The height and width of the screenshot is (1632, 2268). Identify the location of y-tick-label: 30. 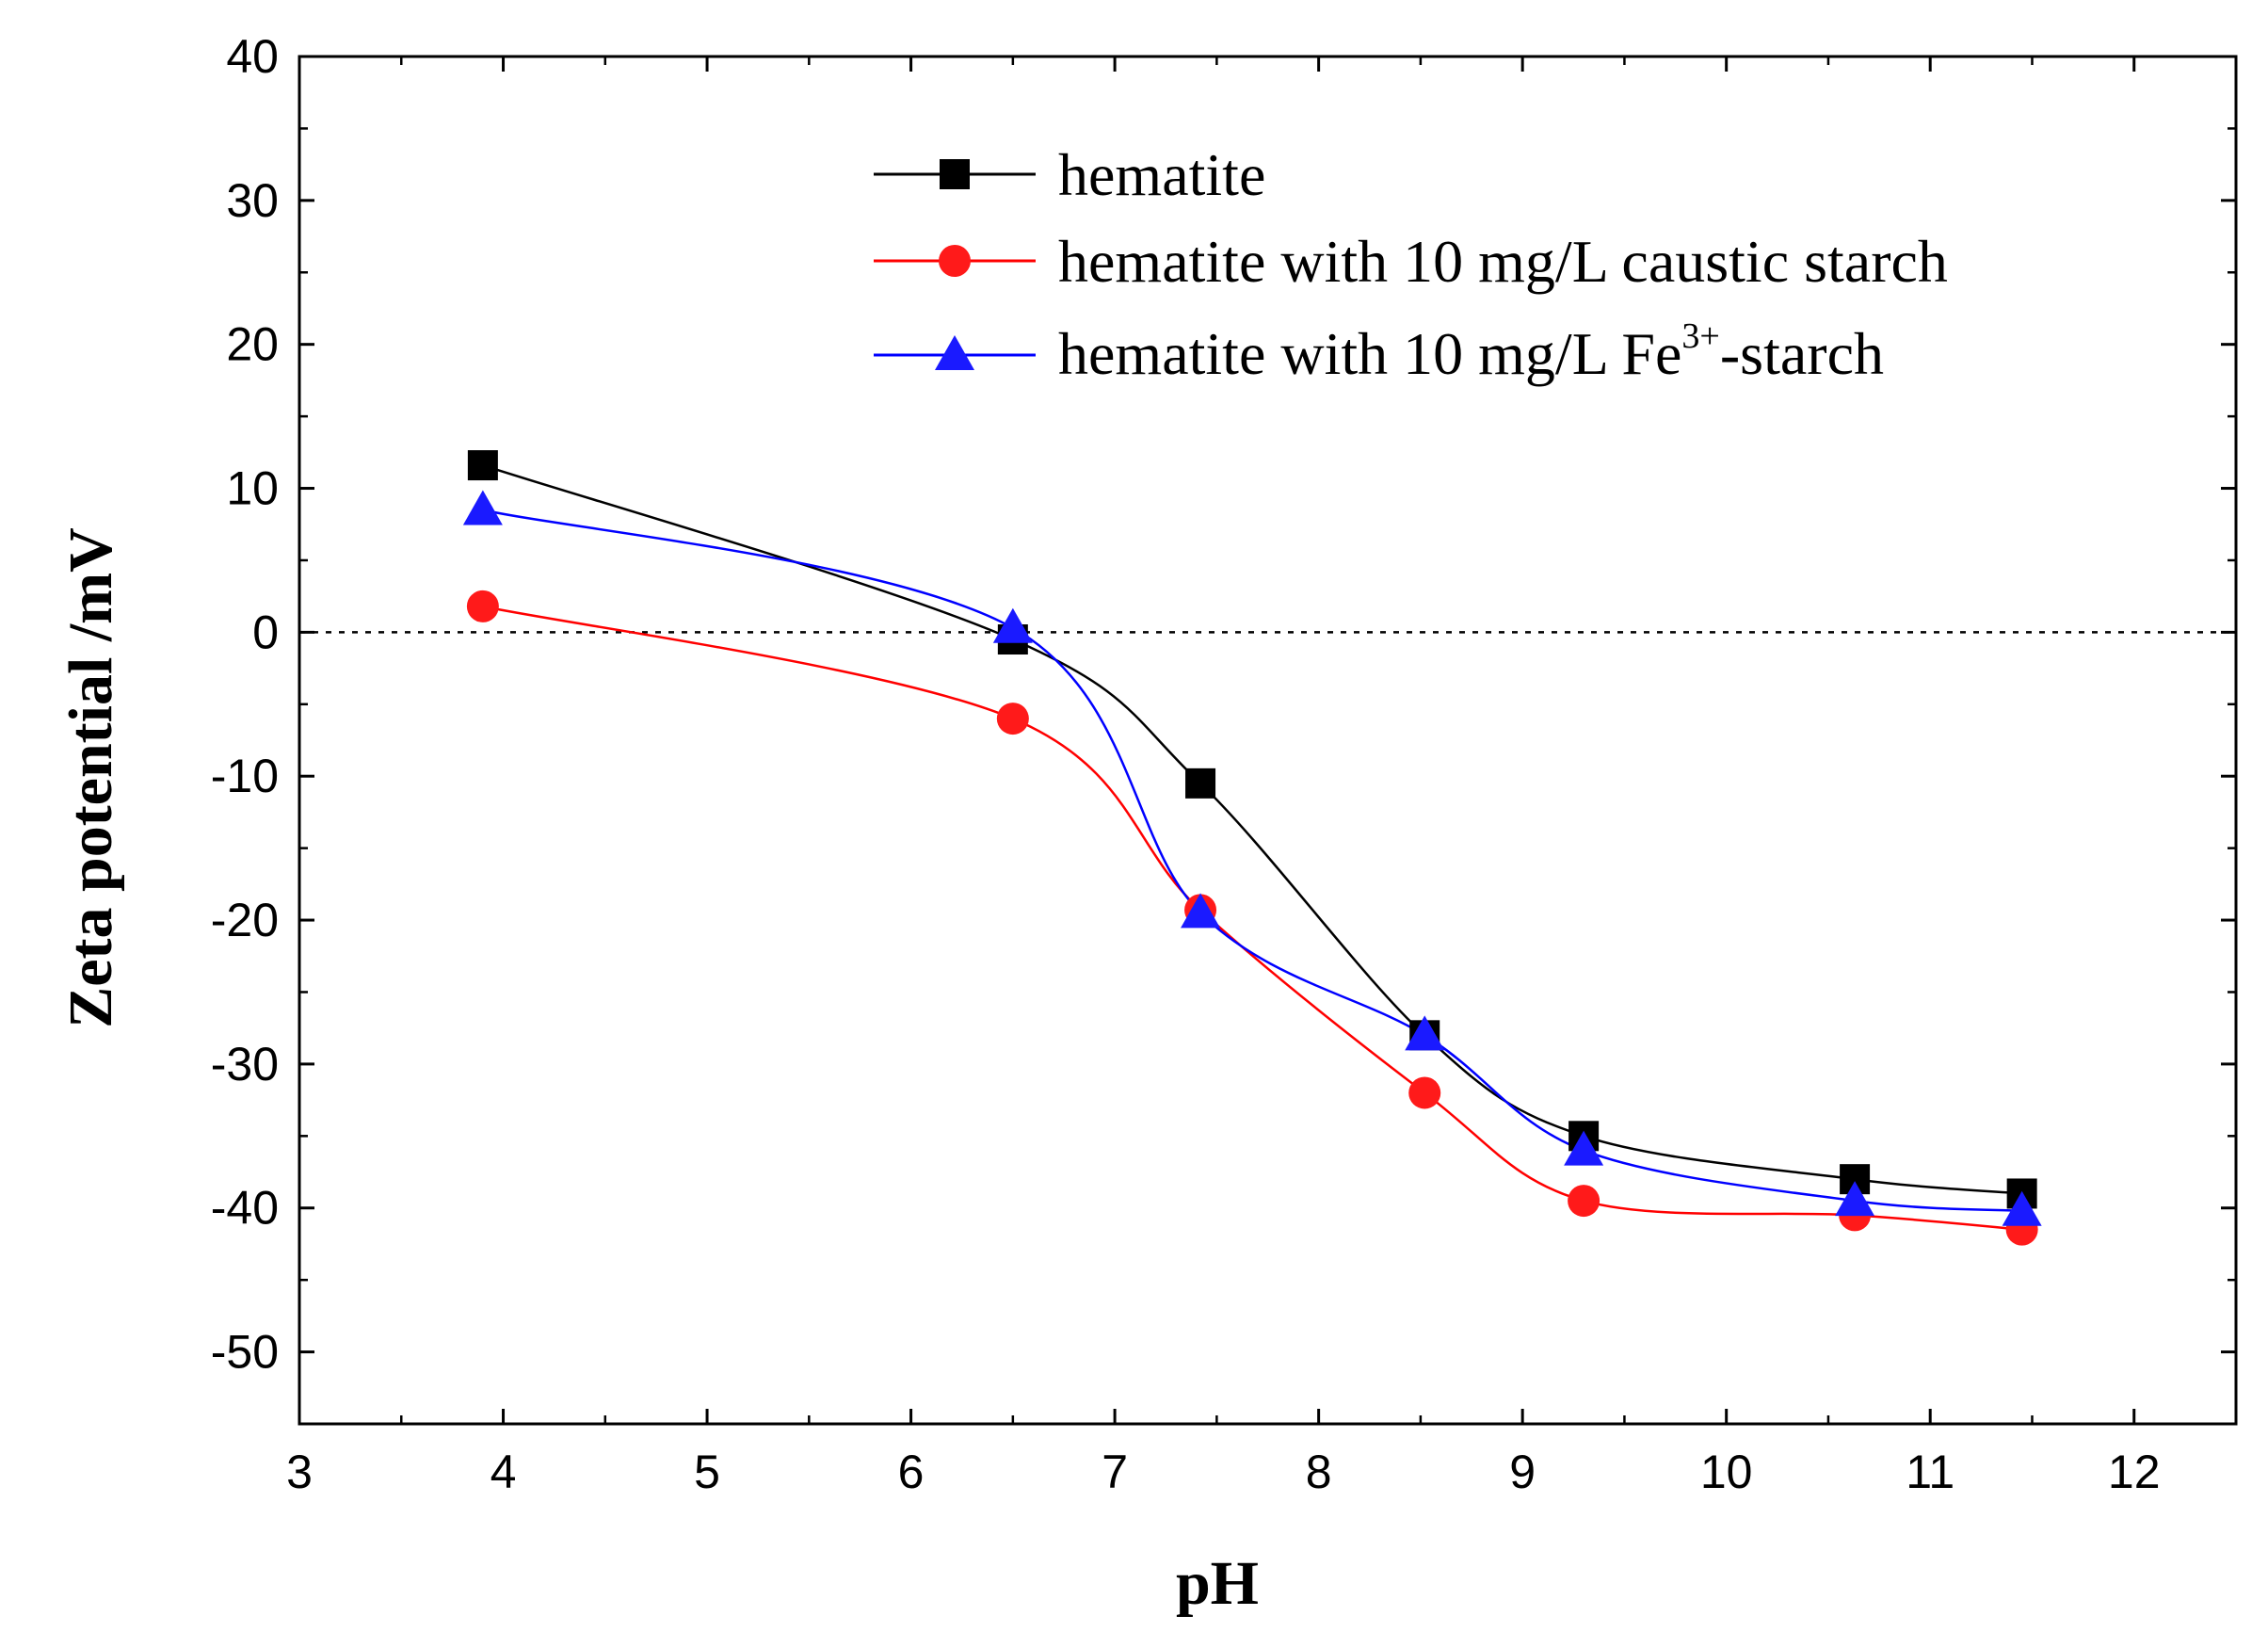
(252, 200).